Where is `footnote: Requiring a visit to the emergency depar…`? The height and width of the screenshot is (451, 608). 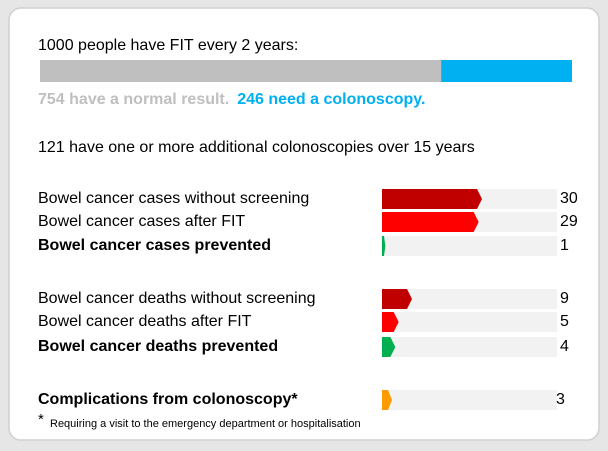
footnote: Requiring a visit to the emergency depar… is located at coordinates (205, 424).